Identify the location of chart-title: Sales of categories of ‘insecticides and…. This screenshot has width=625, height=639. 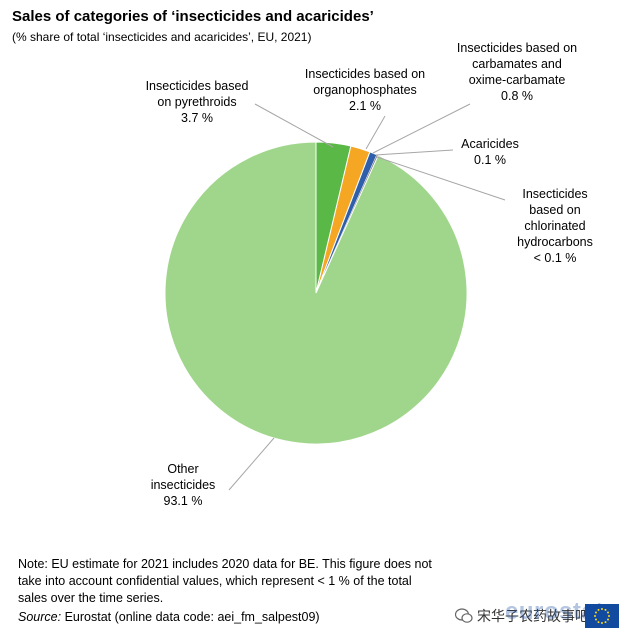
(193, 16).